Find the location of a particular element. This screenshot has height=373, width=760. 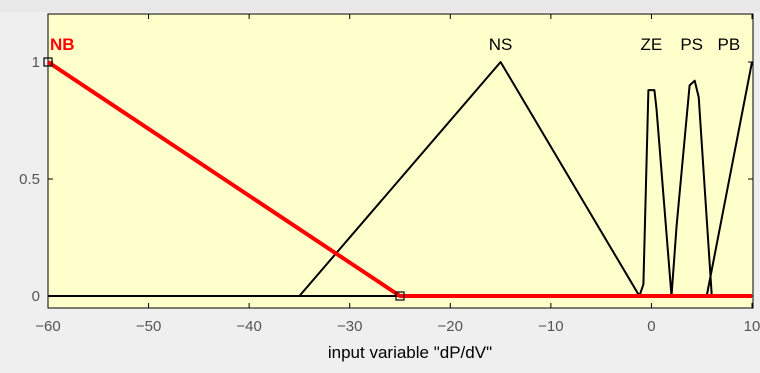

mf-label-ze: ZE is located at coordinates (652, 44).